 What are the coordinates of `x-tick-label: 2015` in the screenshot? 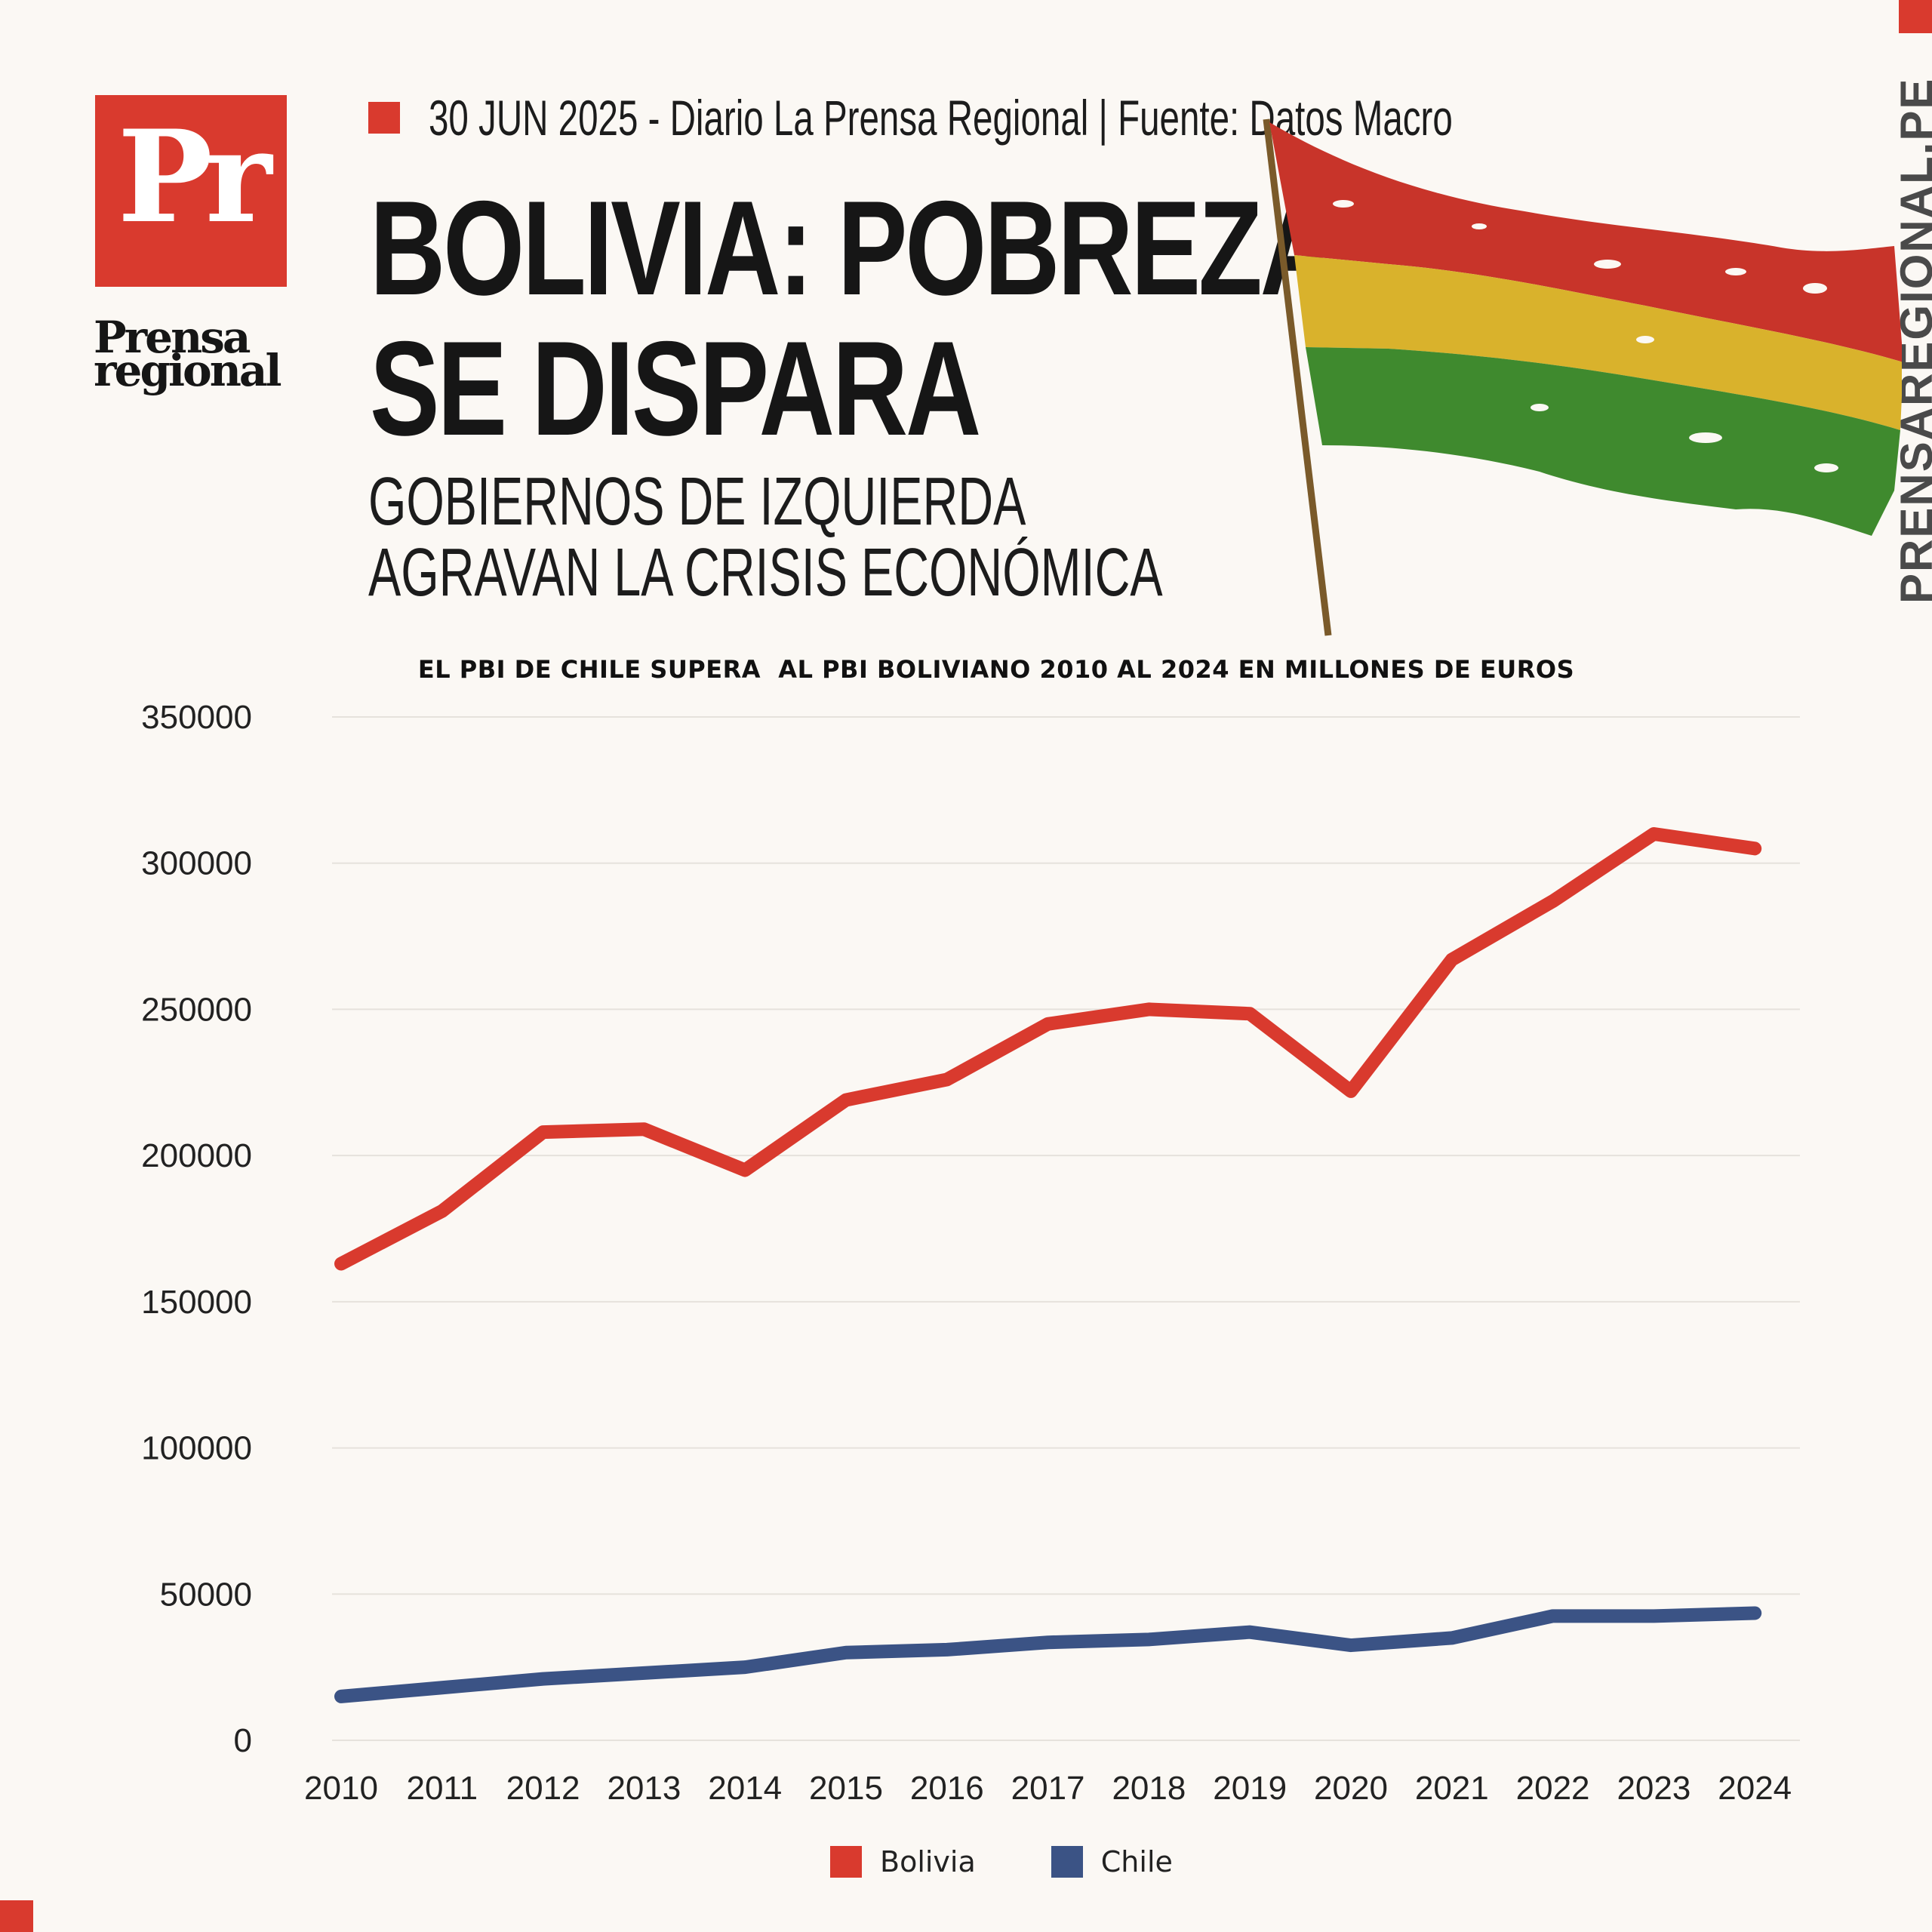 It's located at (846, 1788).